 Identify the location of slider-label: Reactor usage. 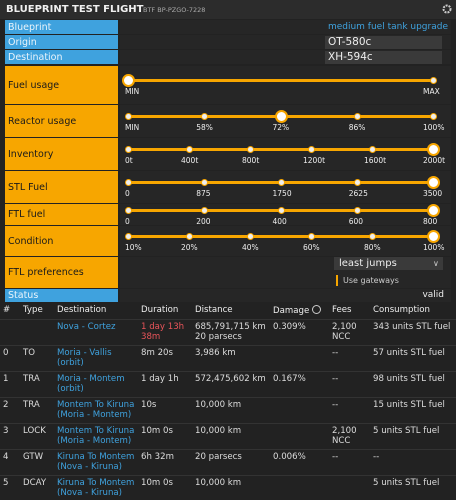
(61, 121).